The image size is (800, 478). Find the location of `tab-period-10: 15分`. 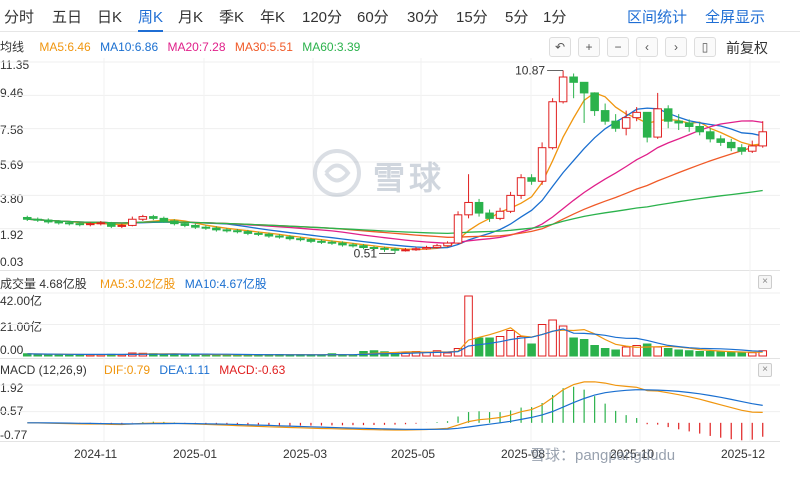

tab-period-10: 15分 is located at coordinates (472, 17).